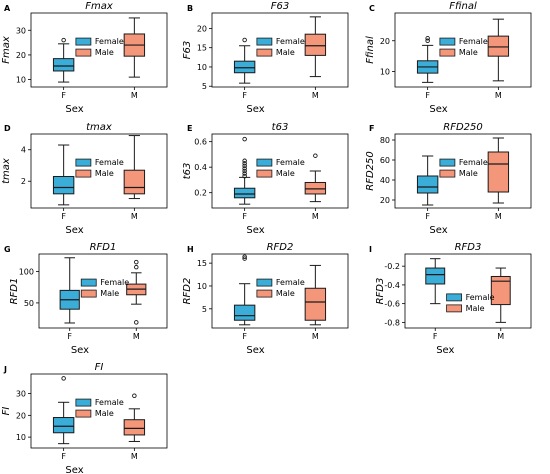 Image resolution: width=550 pixels, height=474 pixels. I want to click on legend-d: Female Male, so click(99, 168).